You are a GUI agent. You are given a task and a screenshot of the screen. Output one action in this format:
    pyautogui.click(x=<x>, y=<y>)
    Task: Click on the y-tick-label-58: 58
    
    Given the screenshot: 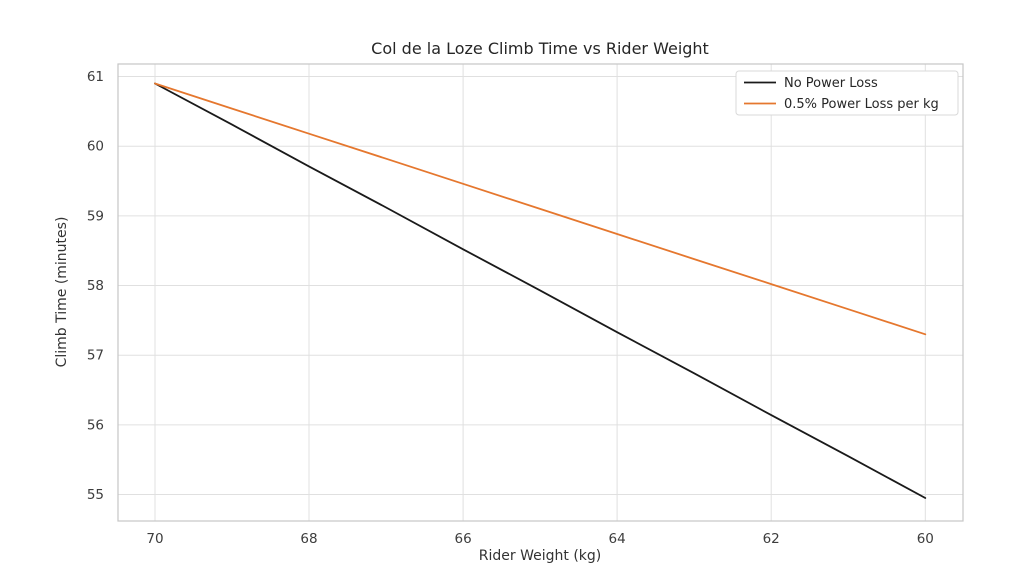 What is the action you would take?
    pyautogui.click(x=95, y=286)
    